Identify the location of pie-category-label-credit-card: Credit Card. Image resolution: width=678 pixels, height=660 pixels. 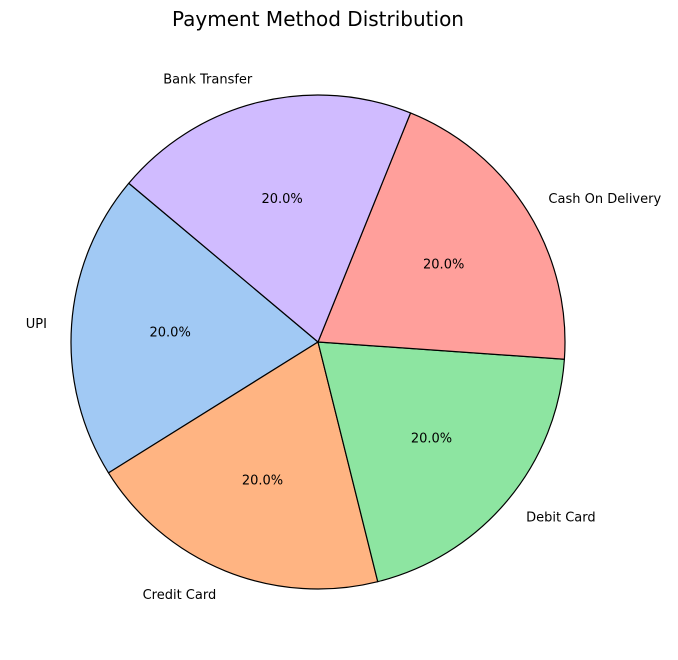
(180, 595).